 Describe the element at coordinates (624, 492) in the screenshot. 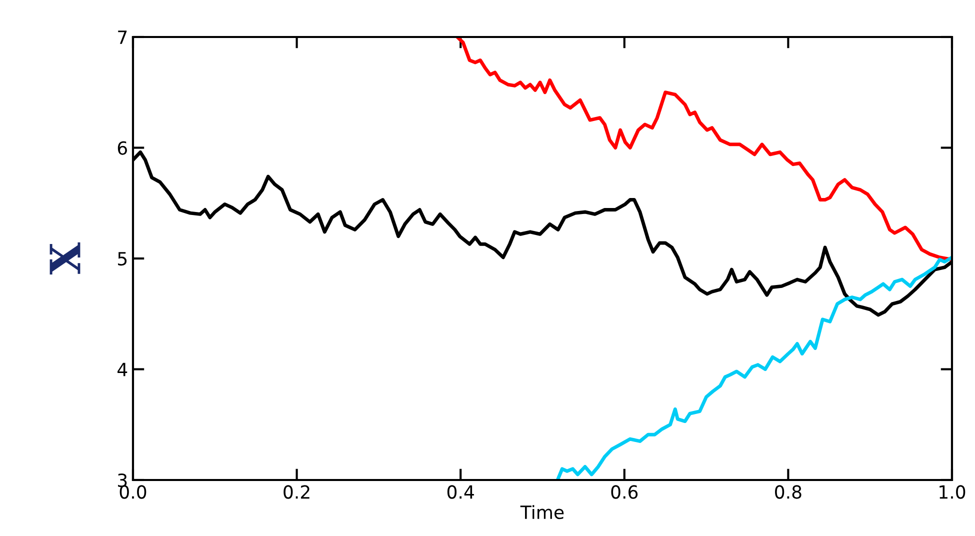

I see `x-tick-label: 0.6` at that location.